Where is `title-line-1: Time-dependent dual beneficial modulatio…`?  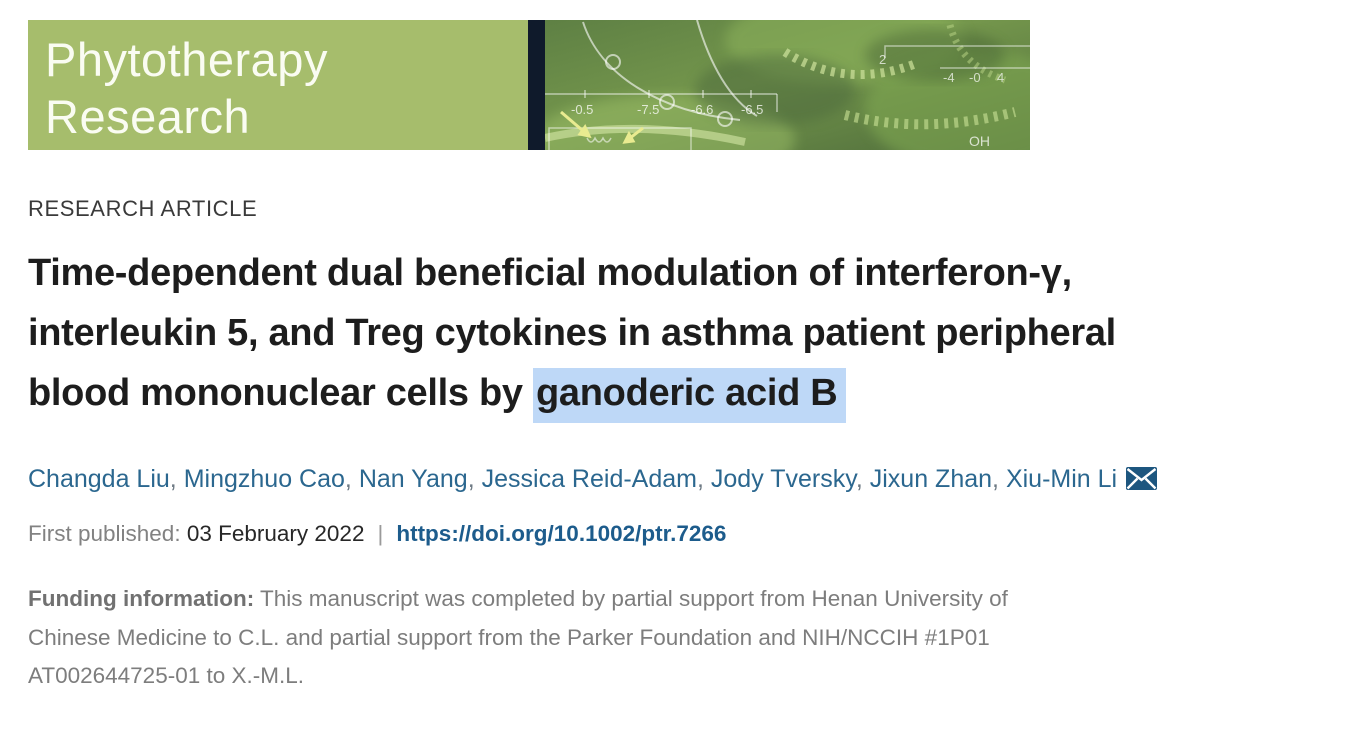
title-line-1: Time-dependent dual beneficial modulatio… is located at coordinates (550, 273).